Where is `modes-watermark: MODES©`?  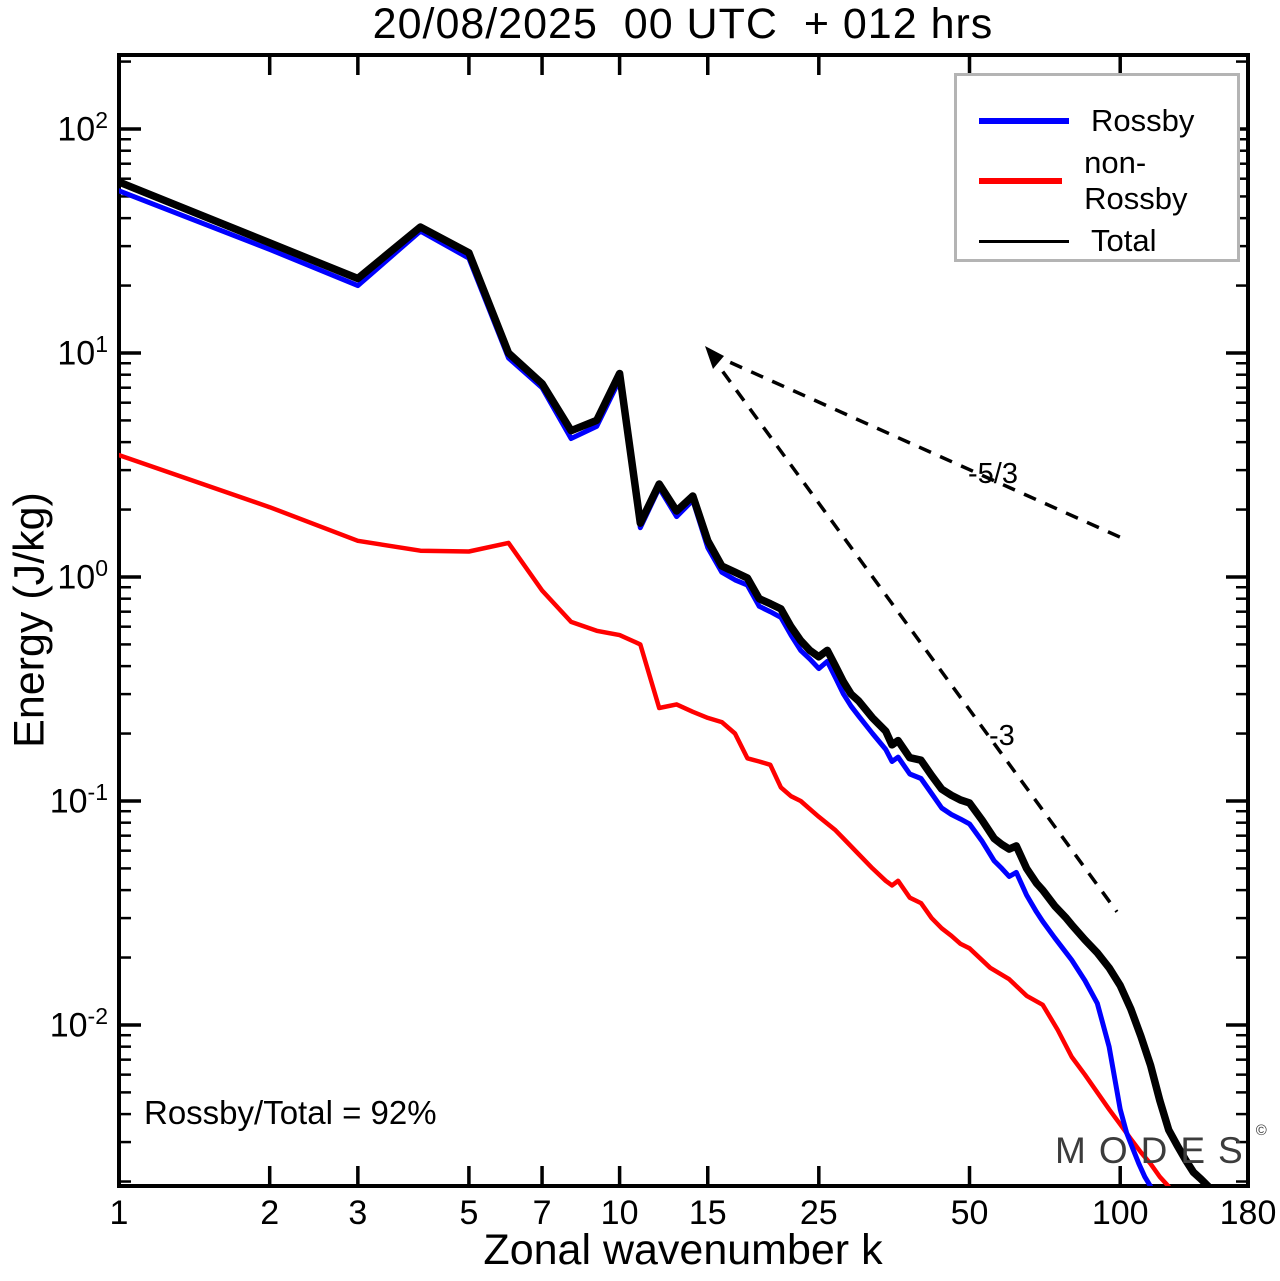 modes-watermark: MODES© is located at coordinates (1161, 1146).